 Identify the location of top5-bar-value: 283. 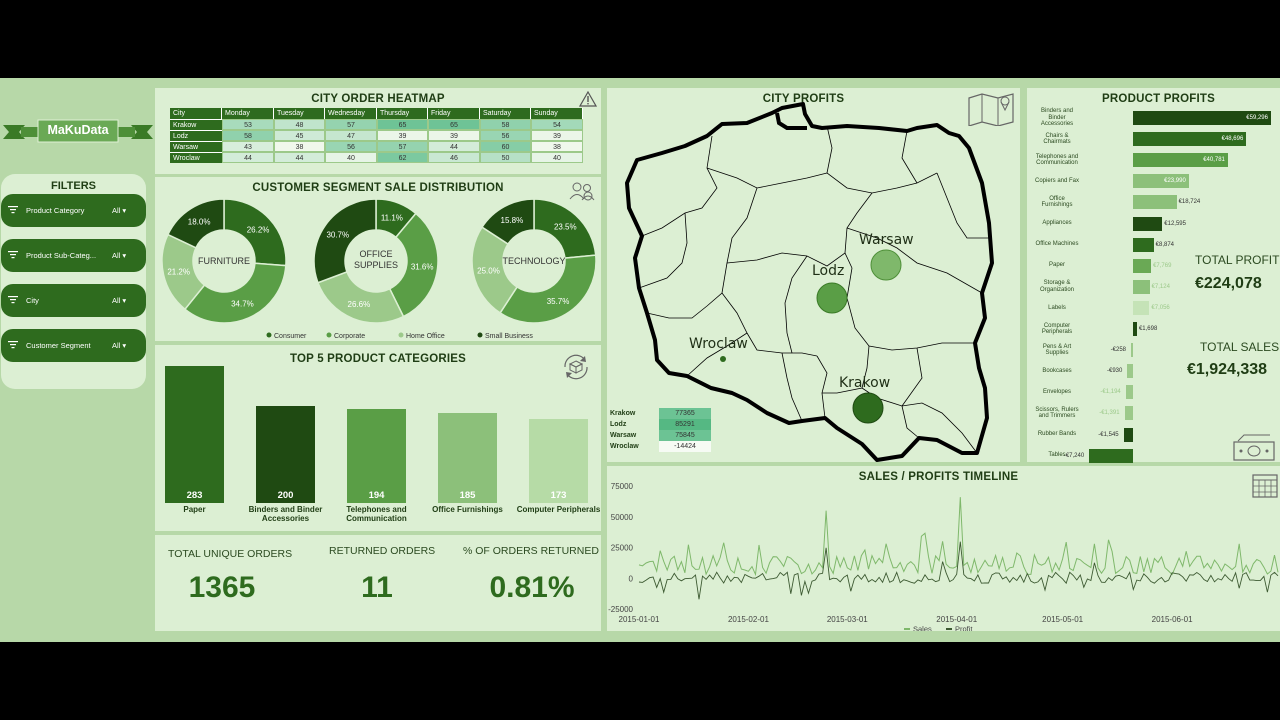
(194, 495).